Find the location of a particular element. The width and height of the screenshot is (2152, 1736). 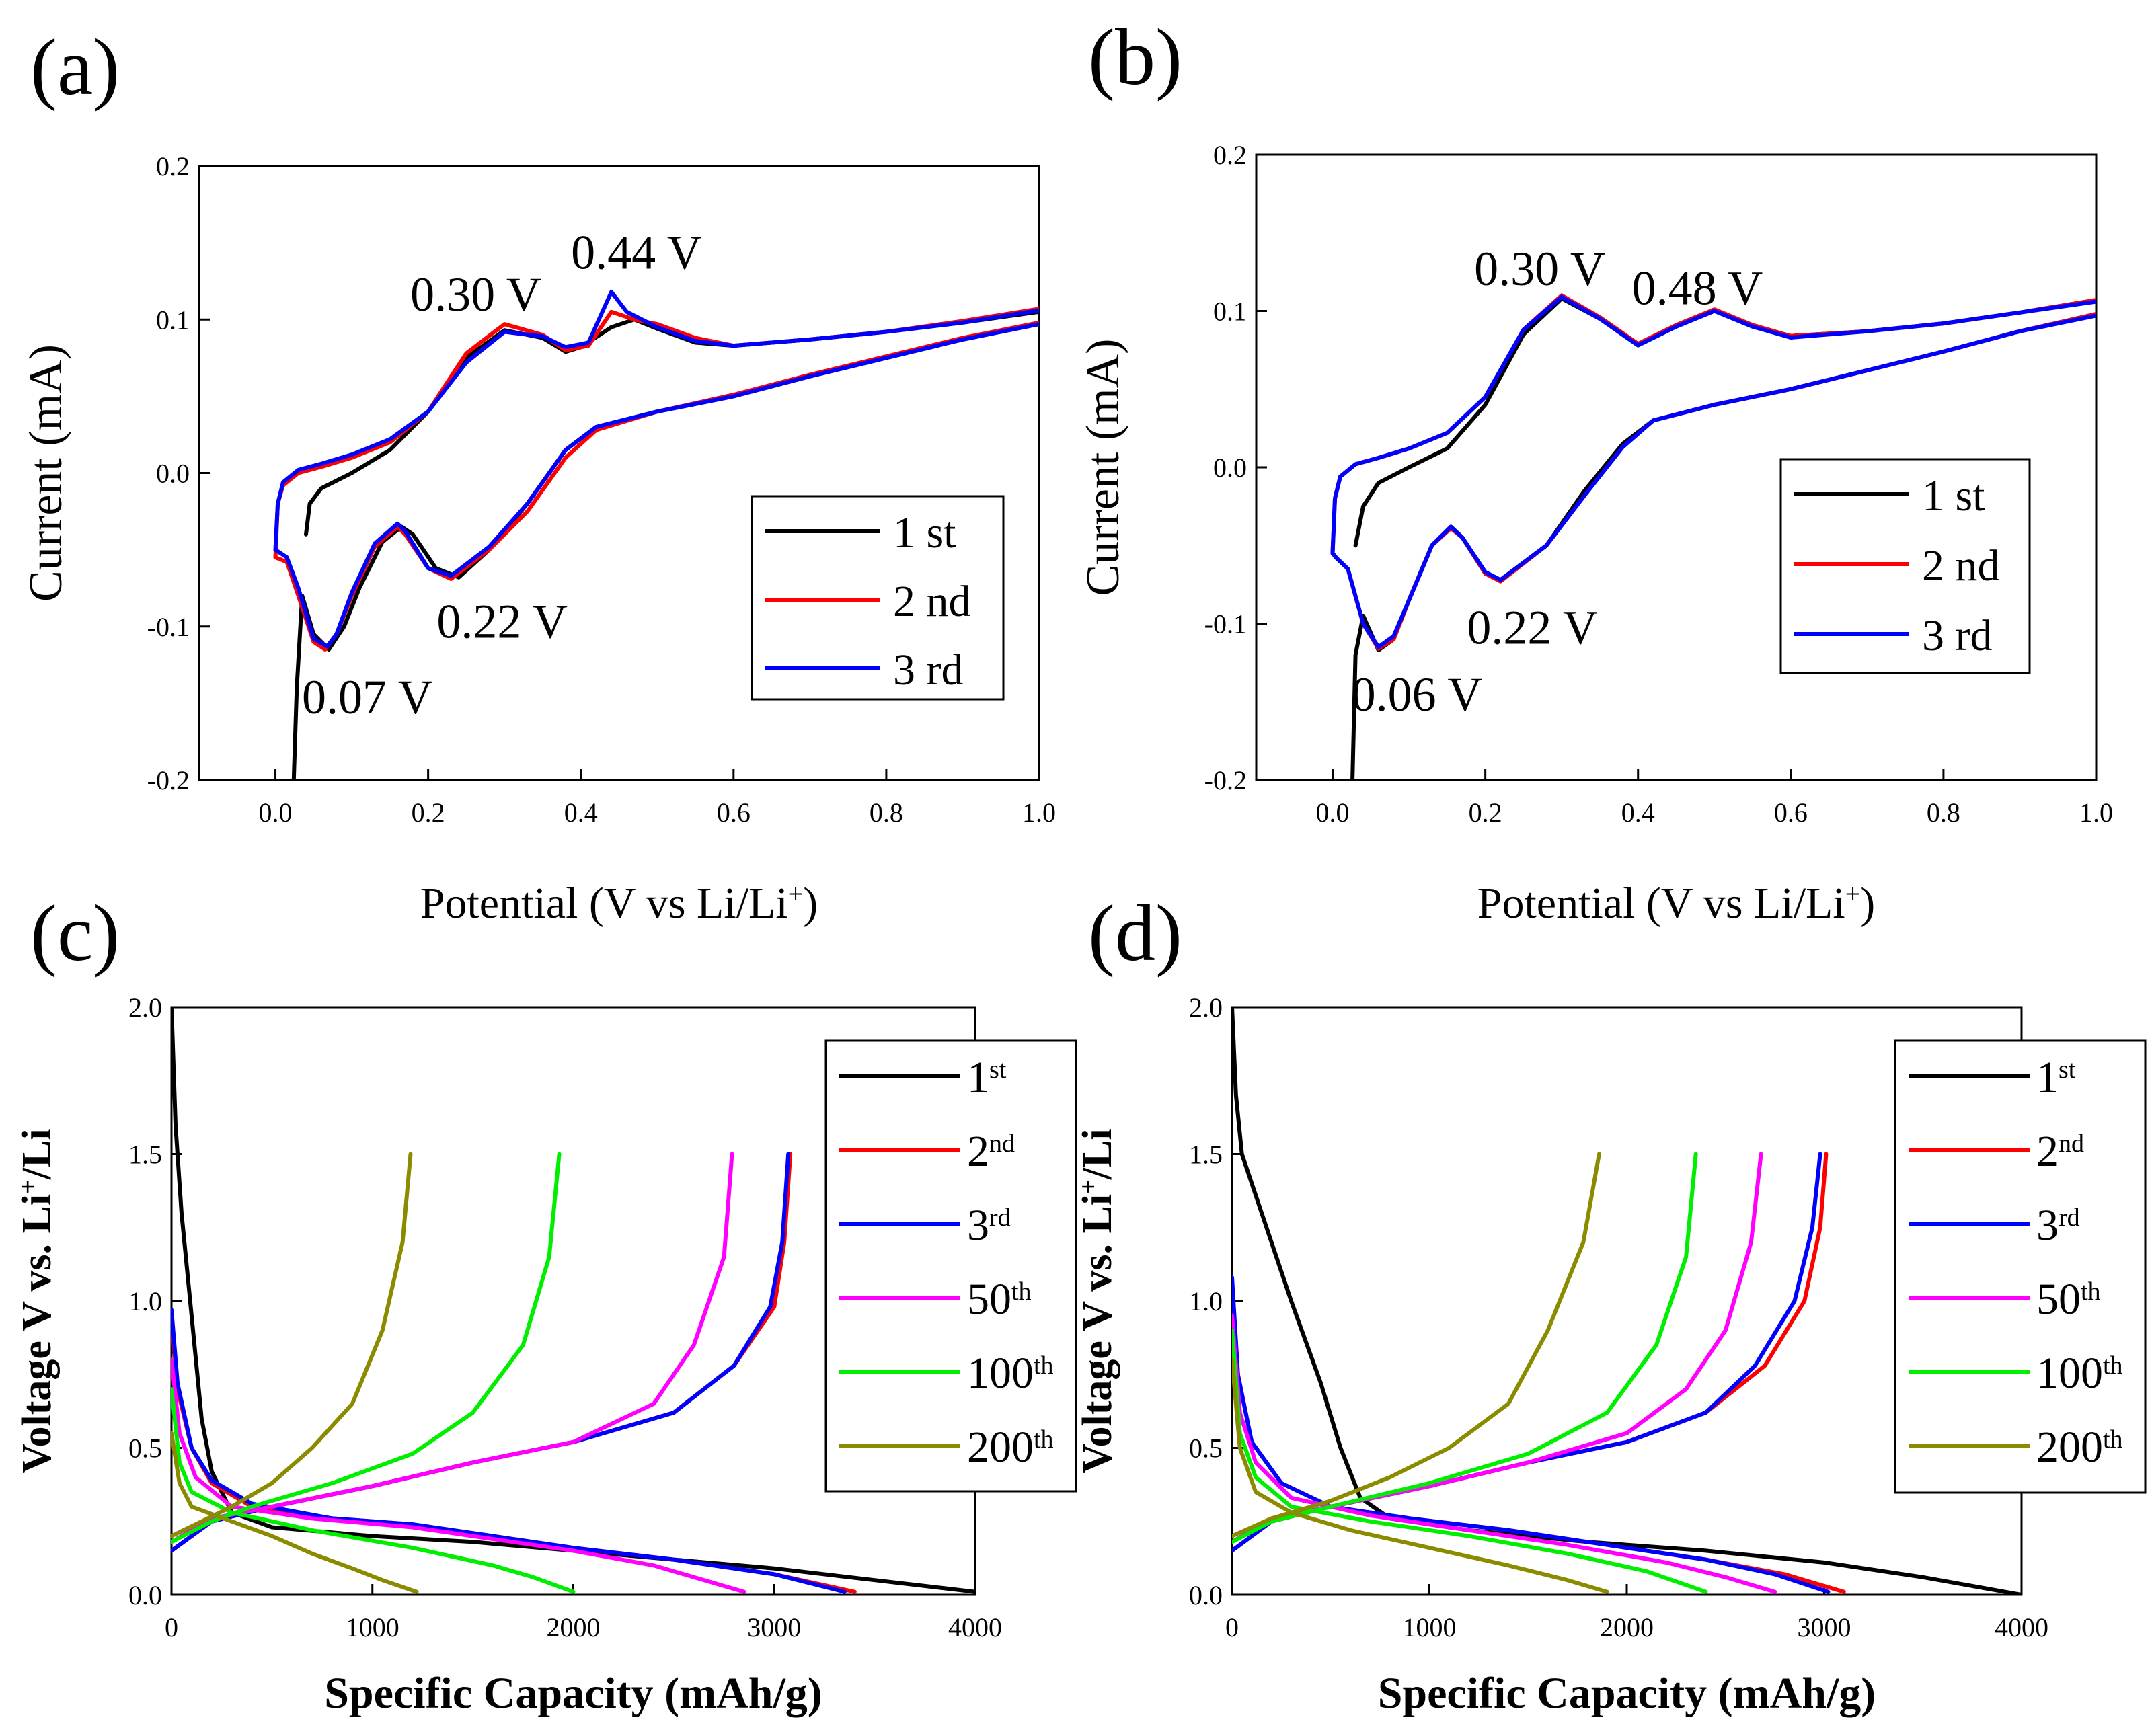

panel-tag: (b) is located at coordinates (1135, 57).